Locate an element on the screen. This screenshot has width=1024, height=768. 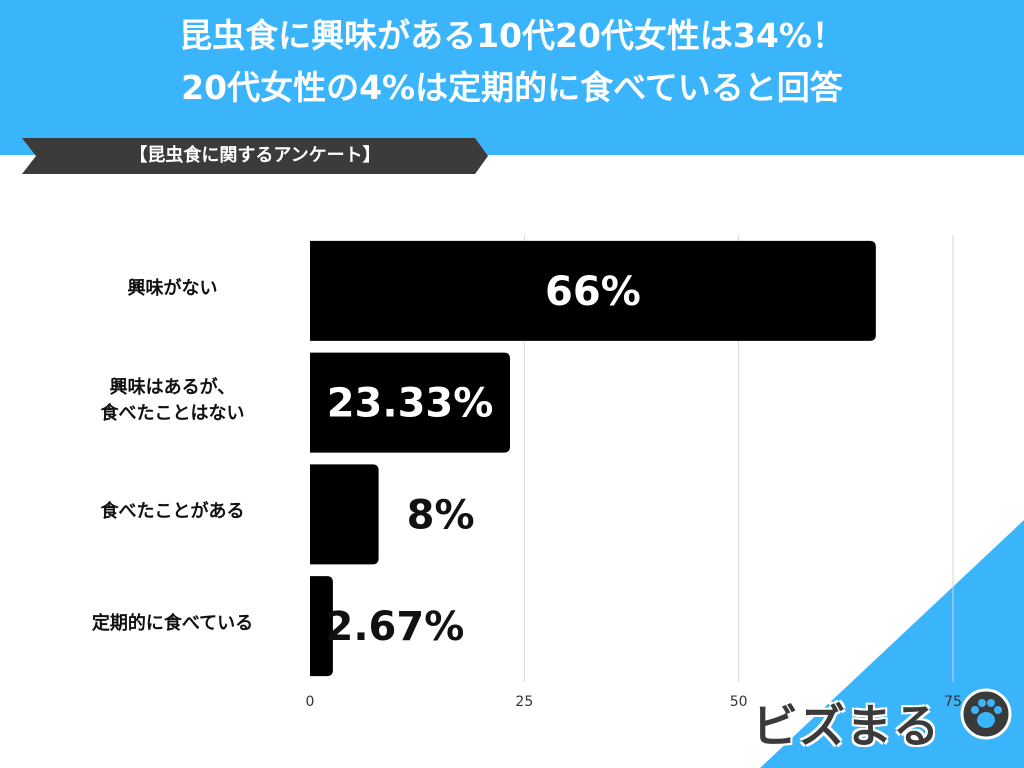
section-label: 【昆虫食に関するアンケート】 is located at coordinates (255, 155).